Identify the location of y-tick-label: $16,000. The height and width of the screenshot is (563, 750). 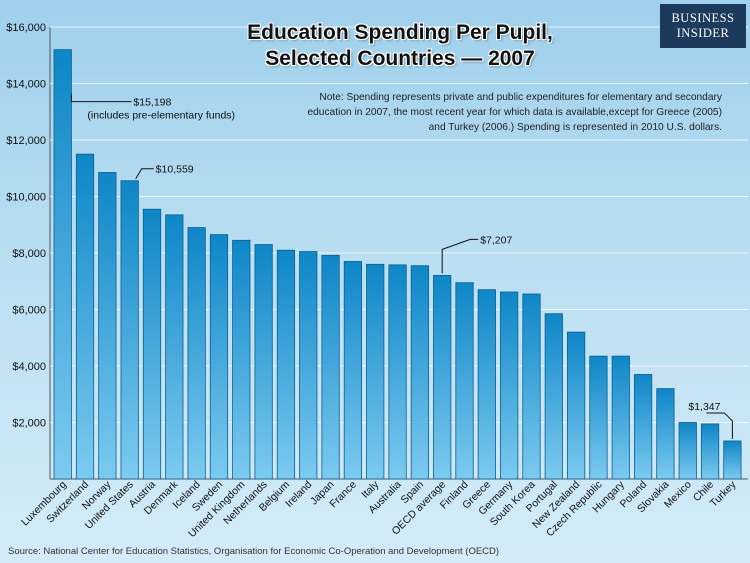
(26, 28).